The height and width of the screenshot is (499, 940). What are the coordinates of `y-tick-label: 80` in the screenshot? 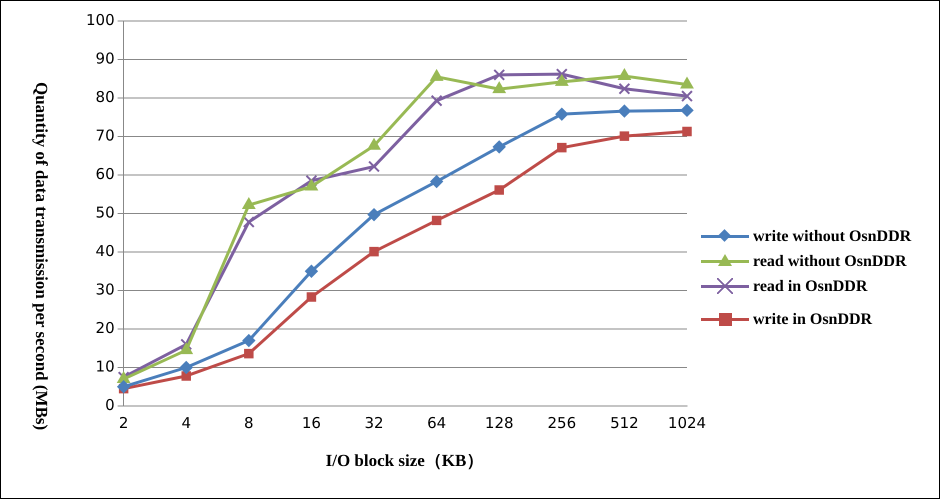 It's located at (105, 97).